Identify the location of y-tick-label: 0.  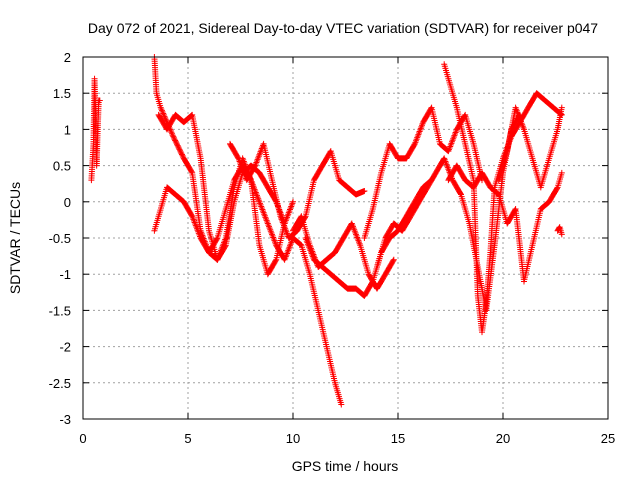
(67, 202).